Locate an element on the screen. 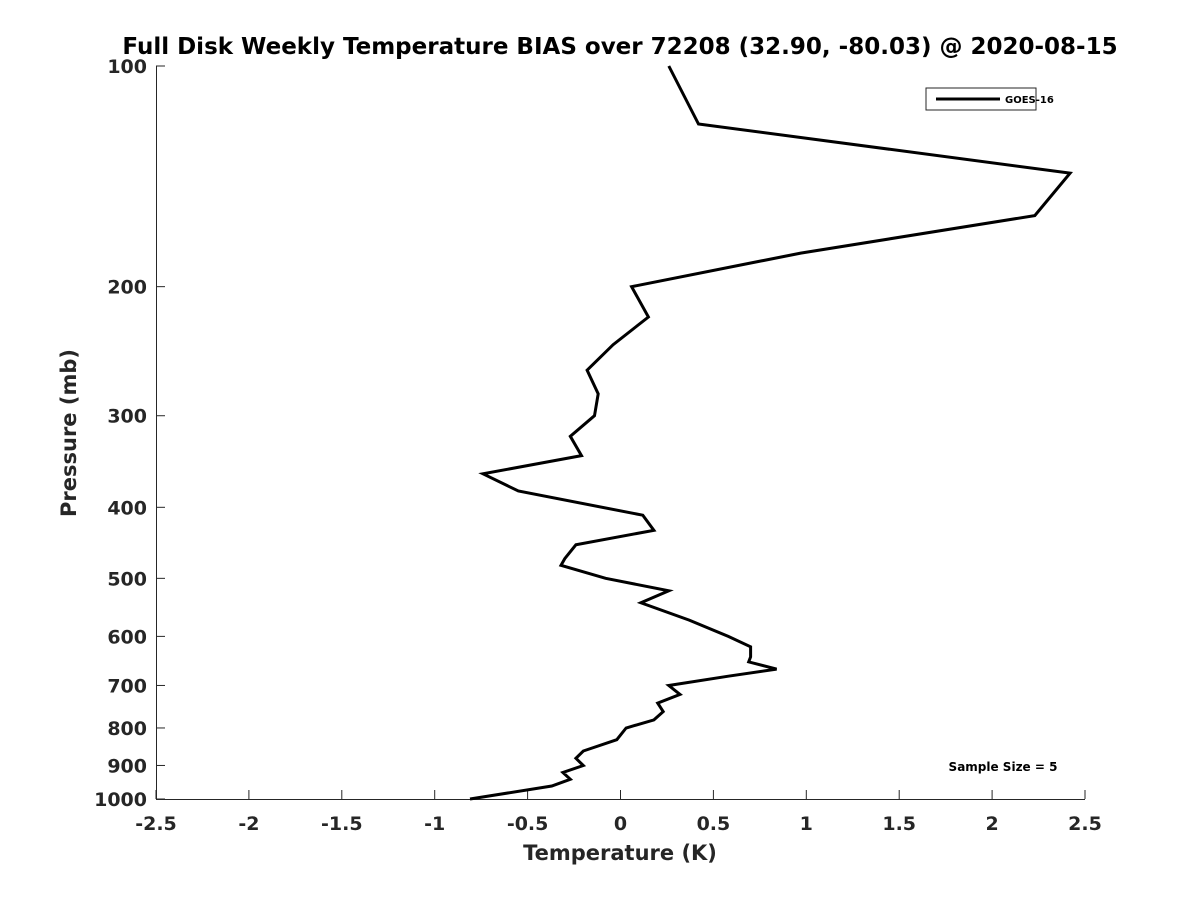  y-tick-label: 200 is located at coordinates (127, 288).